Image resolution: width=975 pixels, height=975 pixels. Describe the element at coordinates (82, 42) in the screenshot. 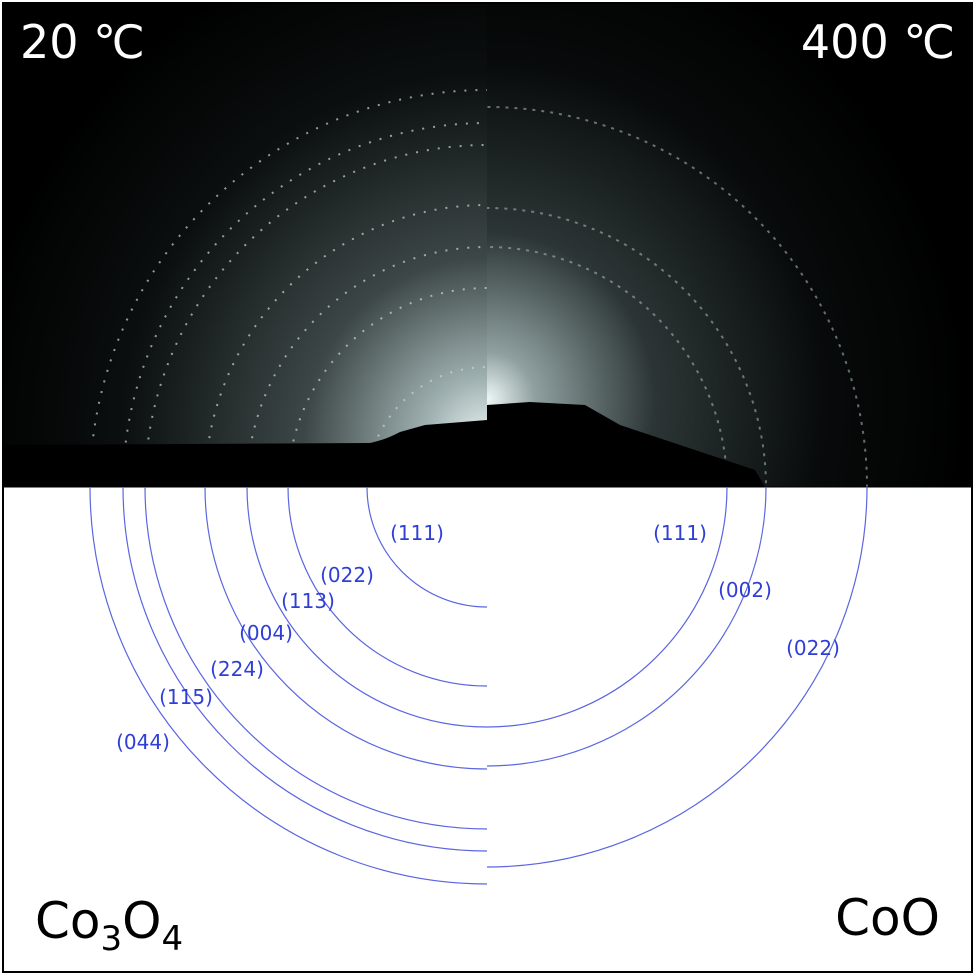

I see `temperature-label: 20 ℃` at that location.